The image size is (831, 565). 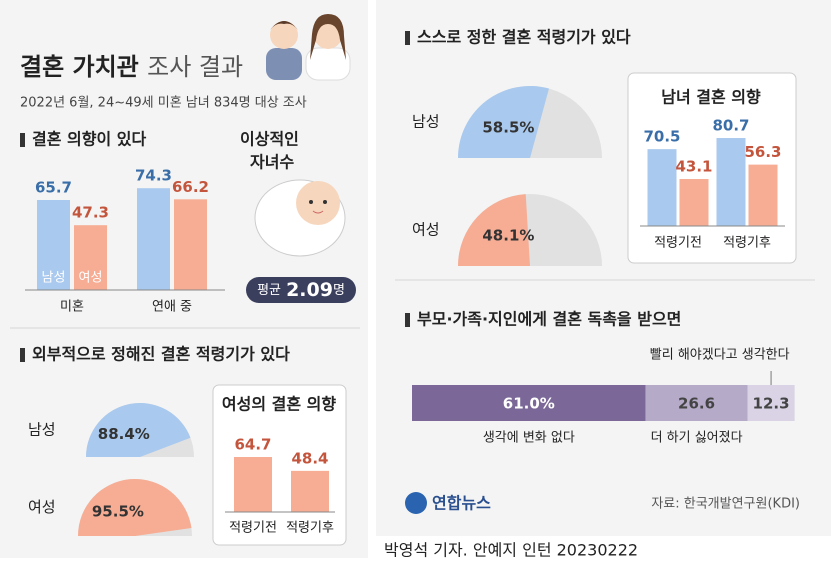 I want to click on credit: 박영석 기자. 안예지 인턴 20230222, so click(x=511, y=550).